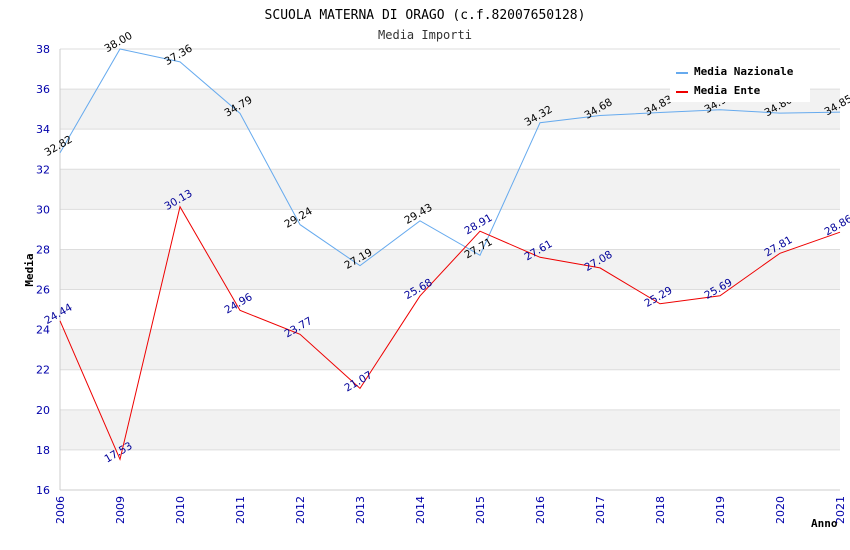 The height and width of the screenshot is (550, 850). What do you see at coordinates (480, 510) in the screenshot?
I see `x-tick-label: 2015` at bounding box center [480, 510].